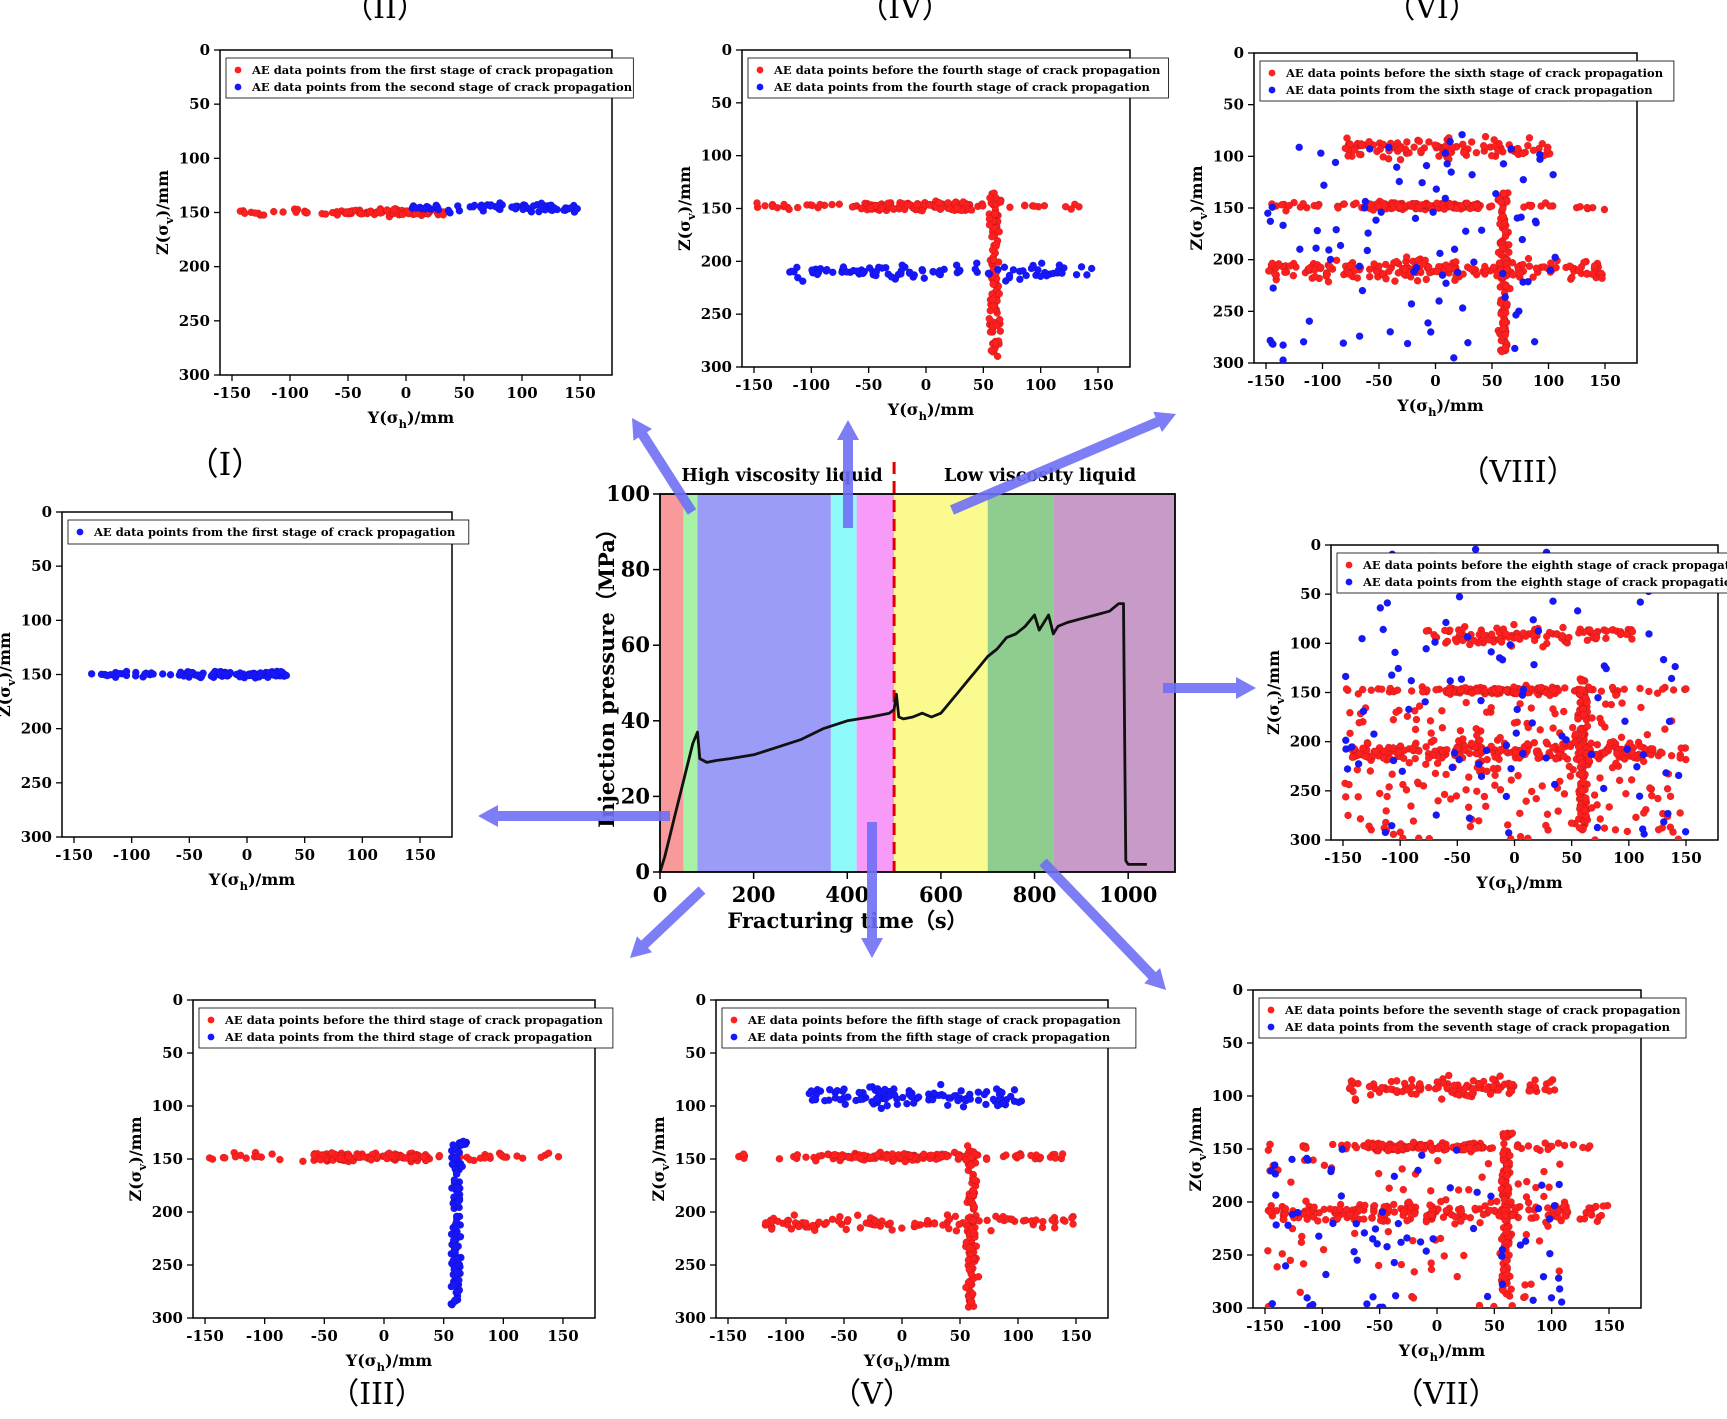  I want to click on x-tick-label: -100, so click(265, 1336).